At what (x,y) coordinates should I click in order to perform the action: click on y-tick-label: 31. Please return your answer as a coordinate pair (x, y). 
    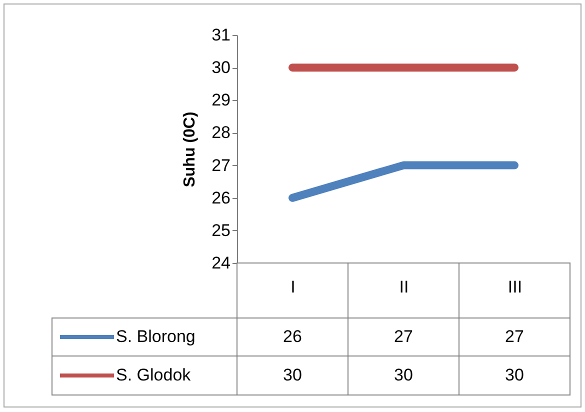
    Looking at the image, I should click on (221, 35).